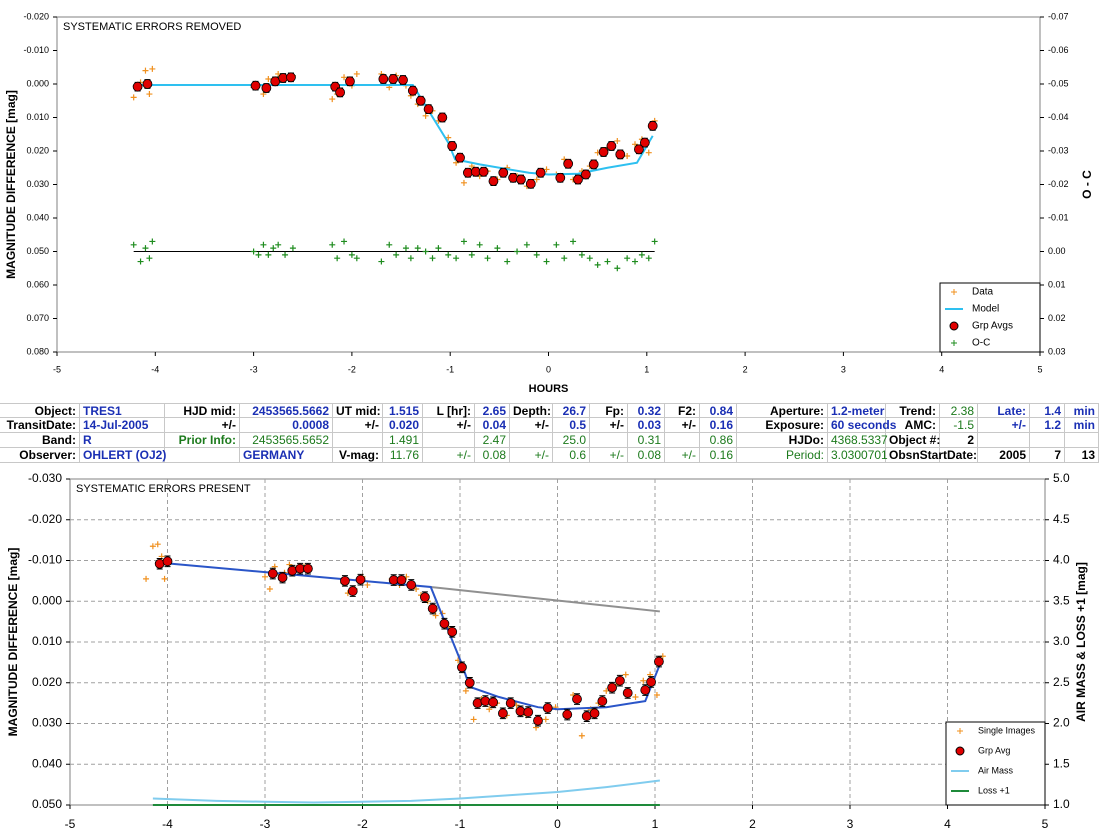  Describe the element at coordinates (981, 343) in the screenshot. I see `legend-label: O-C` at that location.